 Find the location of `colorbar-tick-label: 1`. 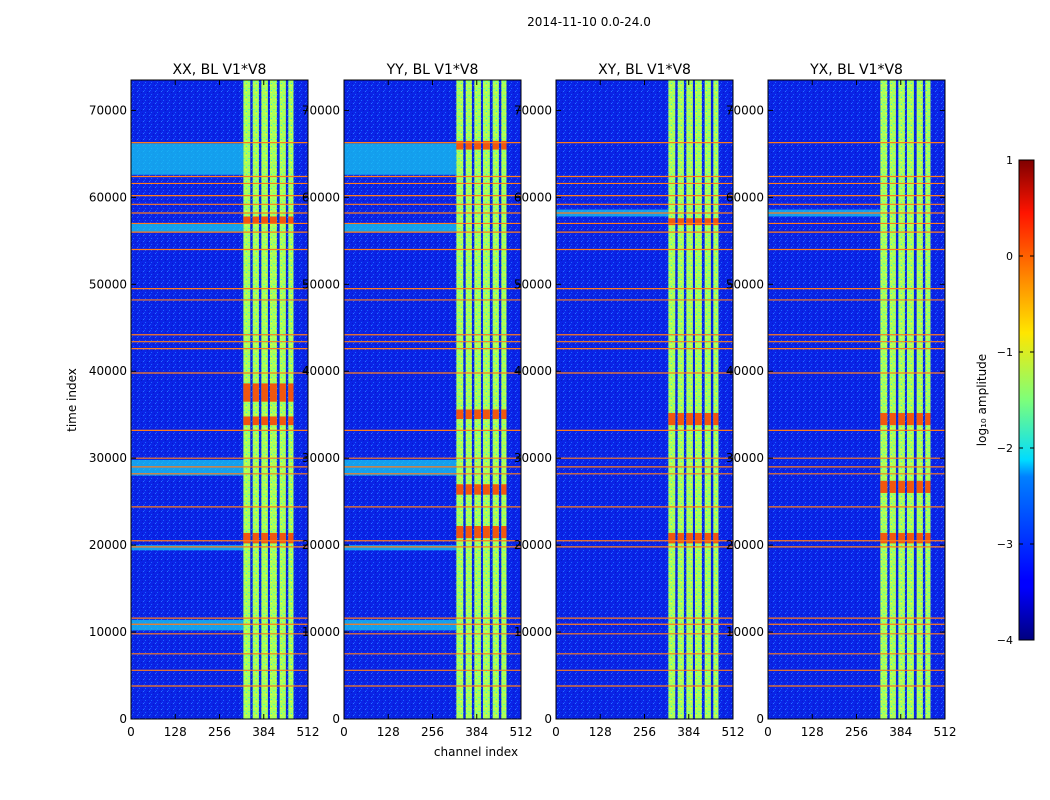

colorbar-tick-label: 1 is located at coordinates (1009, 160).